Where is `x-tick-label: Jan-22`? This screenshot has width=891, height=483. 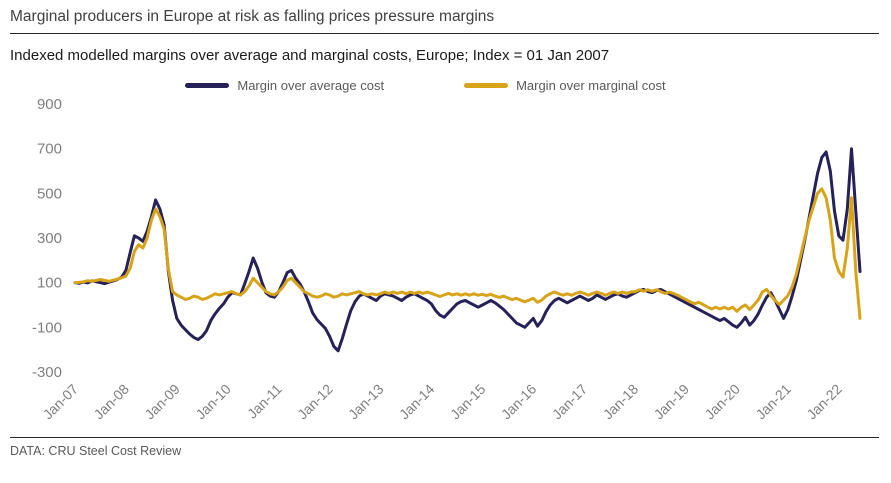 x-tick-label: Jan-22 is located at coordinates (824, 402).